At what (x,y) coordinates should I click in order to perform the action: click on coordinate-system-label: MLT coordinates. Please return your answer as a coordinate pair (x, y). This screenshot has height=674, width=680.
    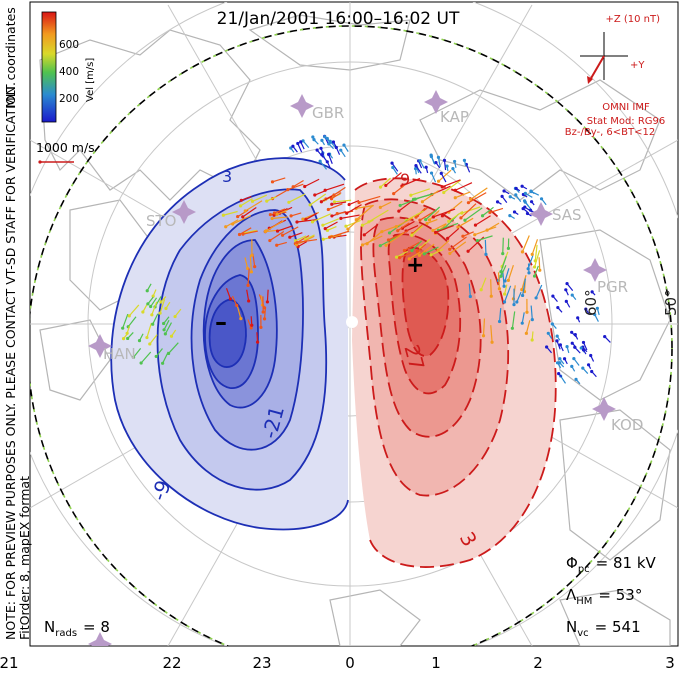
    Looking at the image, I should click on (10, 57).